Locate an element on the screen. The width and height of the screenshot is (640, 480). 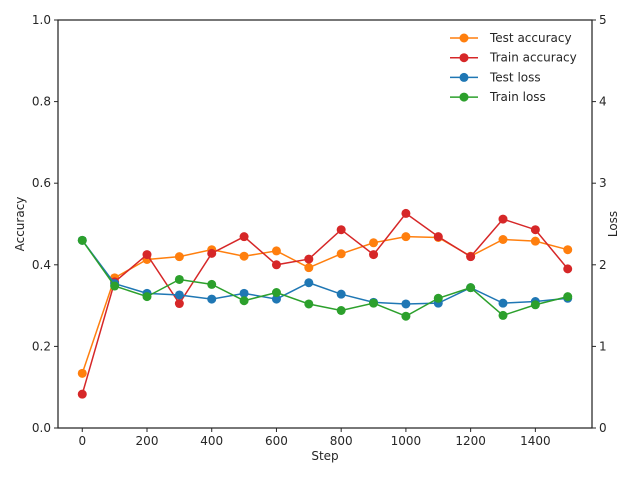
y-tick-label: 0.0 is located at coordinates (41, 428).